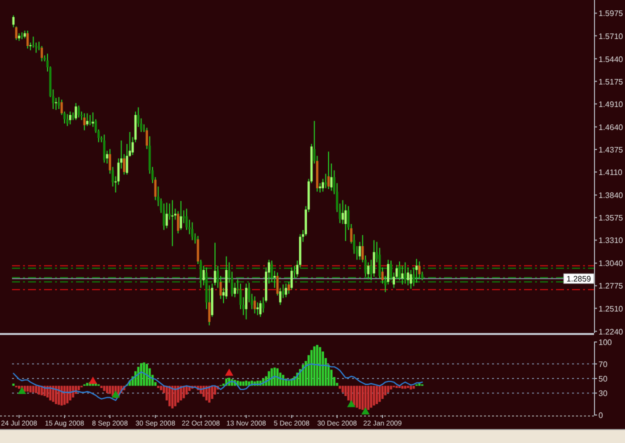  Describe the element at coordinates (611, 103) in the screenshot. I see `y-tick-label: 1.4910` at that location.